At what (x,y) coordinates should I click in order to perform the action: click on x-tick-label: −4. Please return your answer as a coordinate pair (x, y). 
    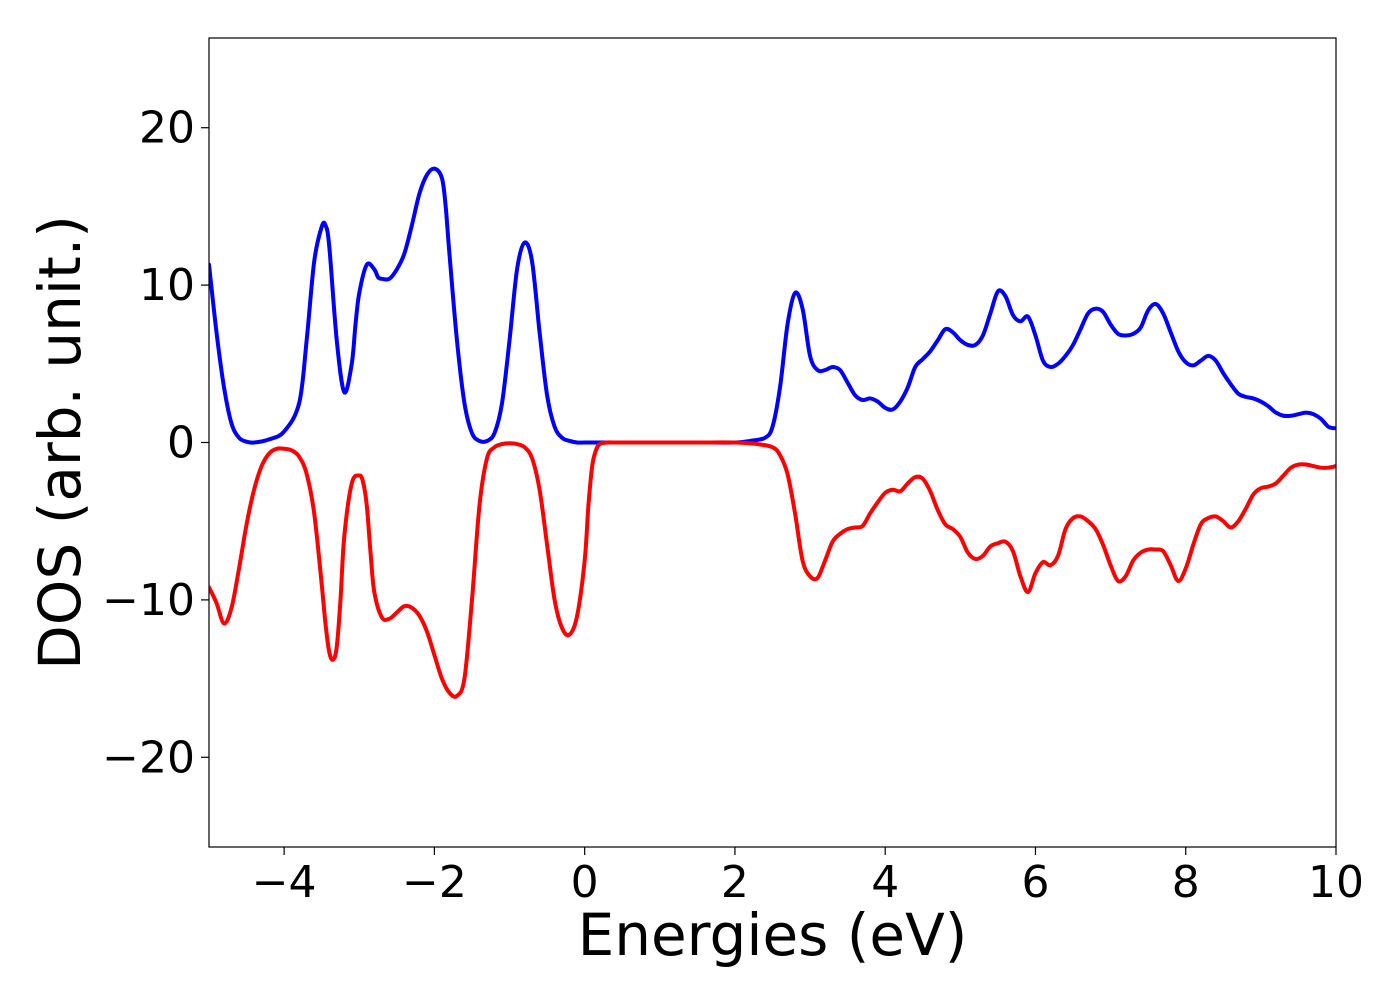
    Looking at the image, I should click on (284, 882).